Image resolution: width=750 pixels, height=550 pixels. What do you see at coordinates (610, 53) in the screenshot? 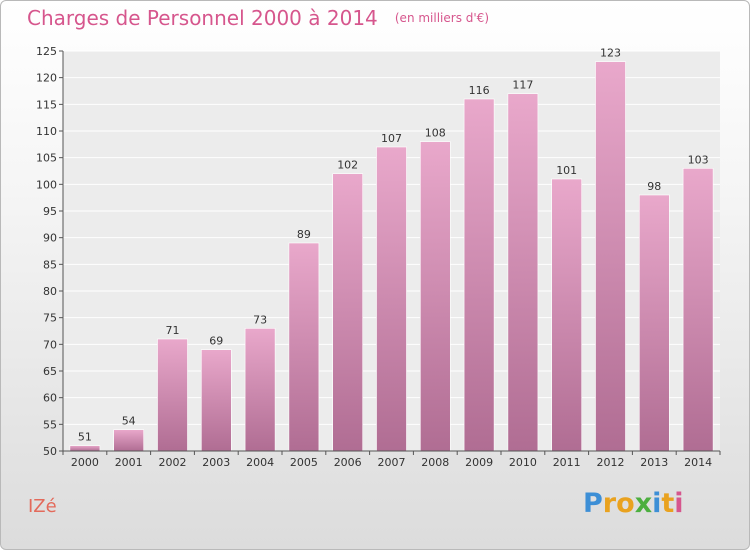
I see `data-label: 123` at bounding box center [610, 53].